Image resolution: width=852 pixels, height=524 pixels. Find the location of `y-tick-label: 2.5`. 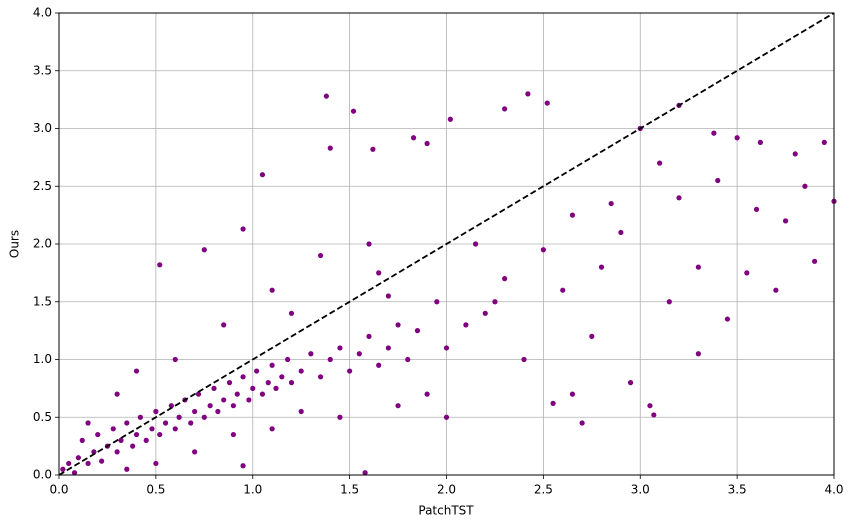

y-tick-label: 2.5 is located at coordinates (42, 186).